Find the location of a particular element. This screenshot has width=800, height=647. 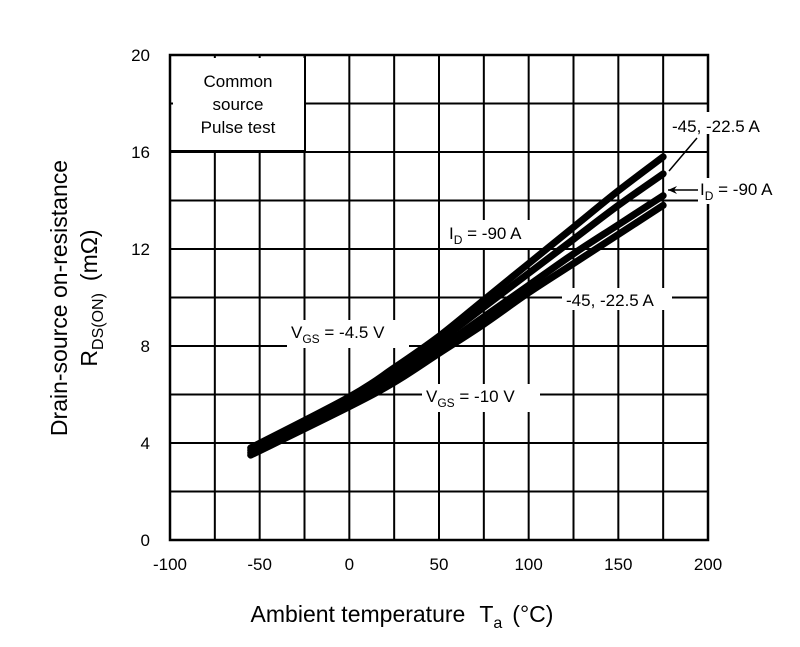

x-tick-label: 200 is located at coordinates (708, 564).